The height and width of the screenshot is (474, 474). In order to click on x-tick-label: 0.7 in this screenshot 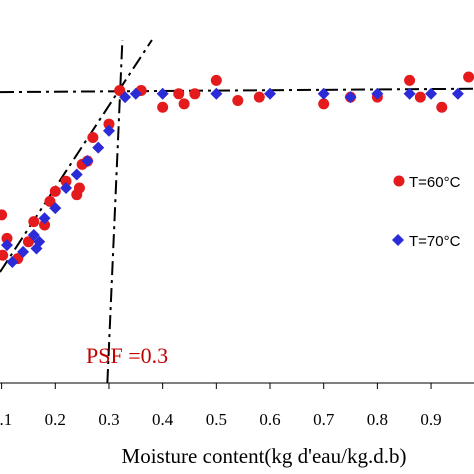, I will do `click(324, 419)`.